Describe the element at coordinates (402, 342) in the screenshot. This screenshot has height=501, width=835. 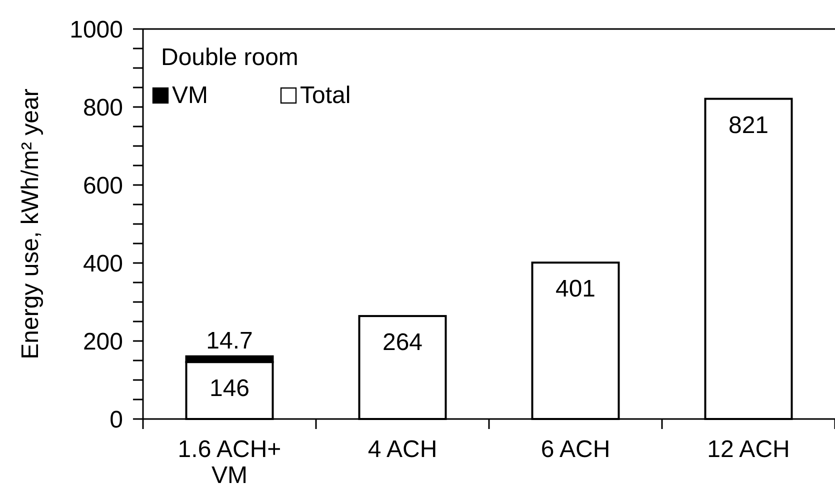
I see `data-label: 264` at that location.